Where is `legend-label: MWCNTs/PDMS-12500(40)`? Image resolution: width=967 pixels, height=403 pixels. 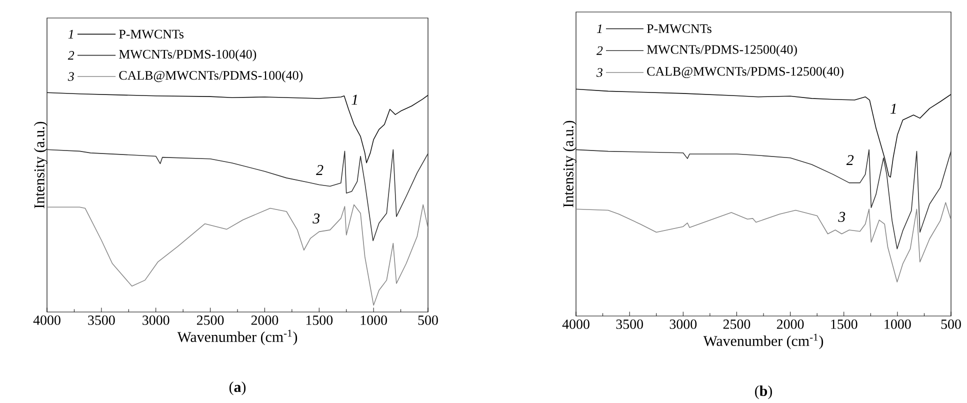 legend-label: MWCNTs/PDMS-12500(40) is located at coordinates (721, 50).